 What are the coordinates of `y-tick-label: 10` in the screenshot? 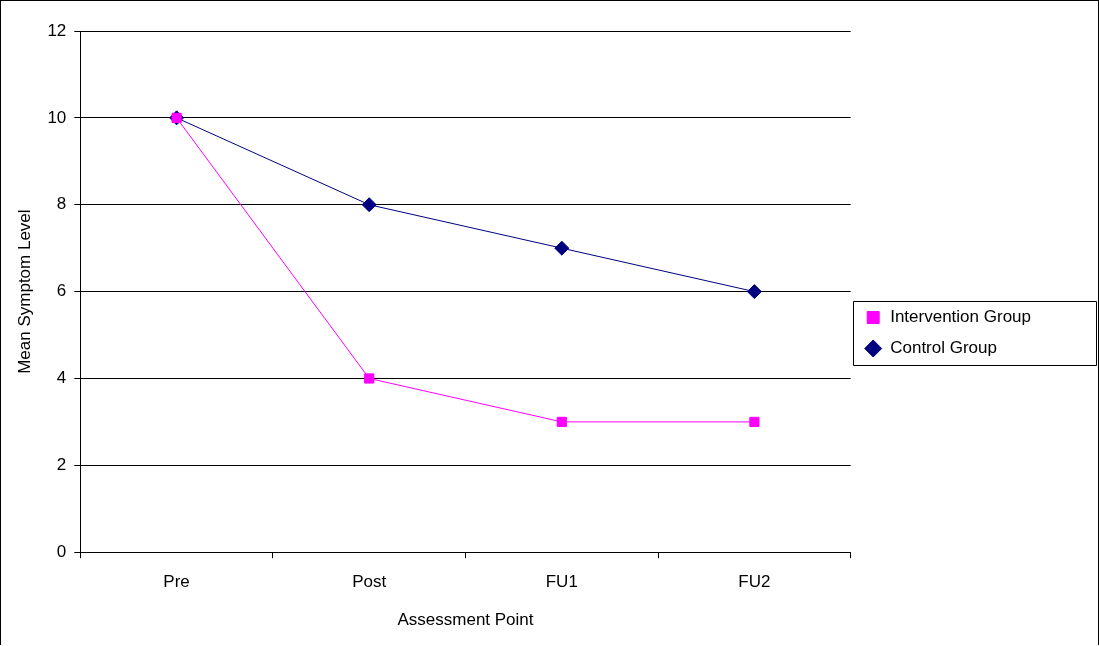 It's located at (57, 117).